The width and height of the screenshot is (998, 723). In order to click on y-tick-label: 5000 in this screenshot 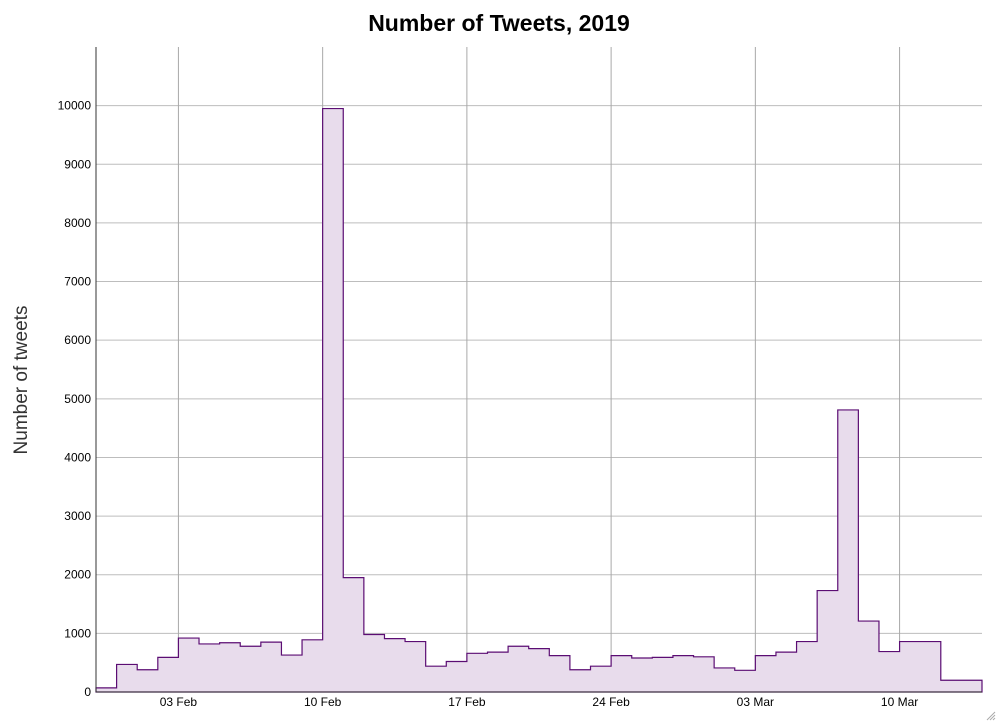, I will do `click(77, 399)`.